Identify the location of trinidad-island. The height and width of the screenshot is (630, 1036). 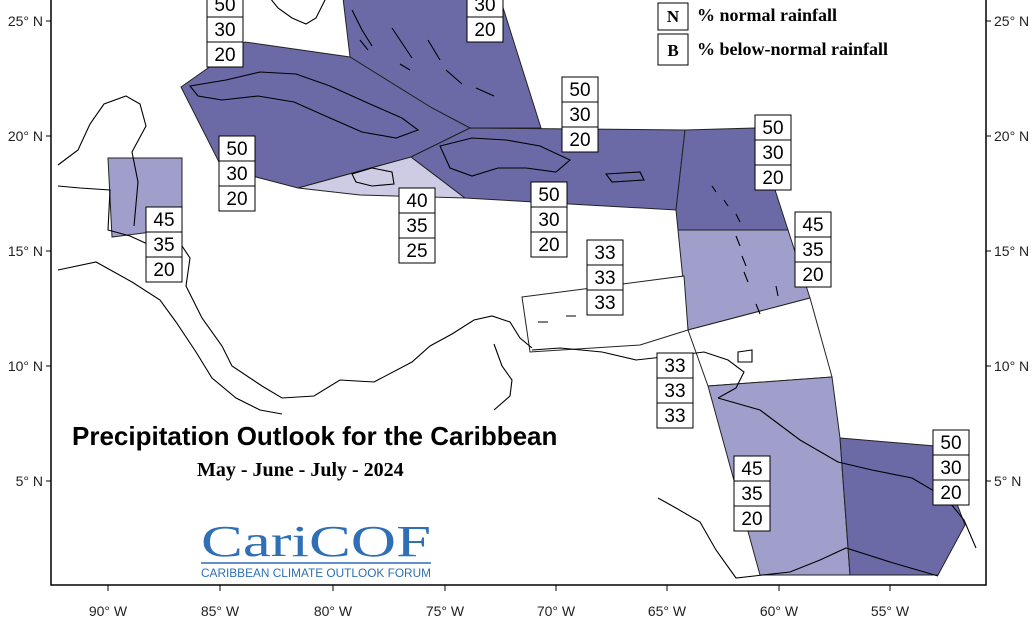
(745, 356).